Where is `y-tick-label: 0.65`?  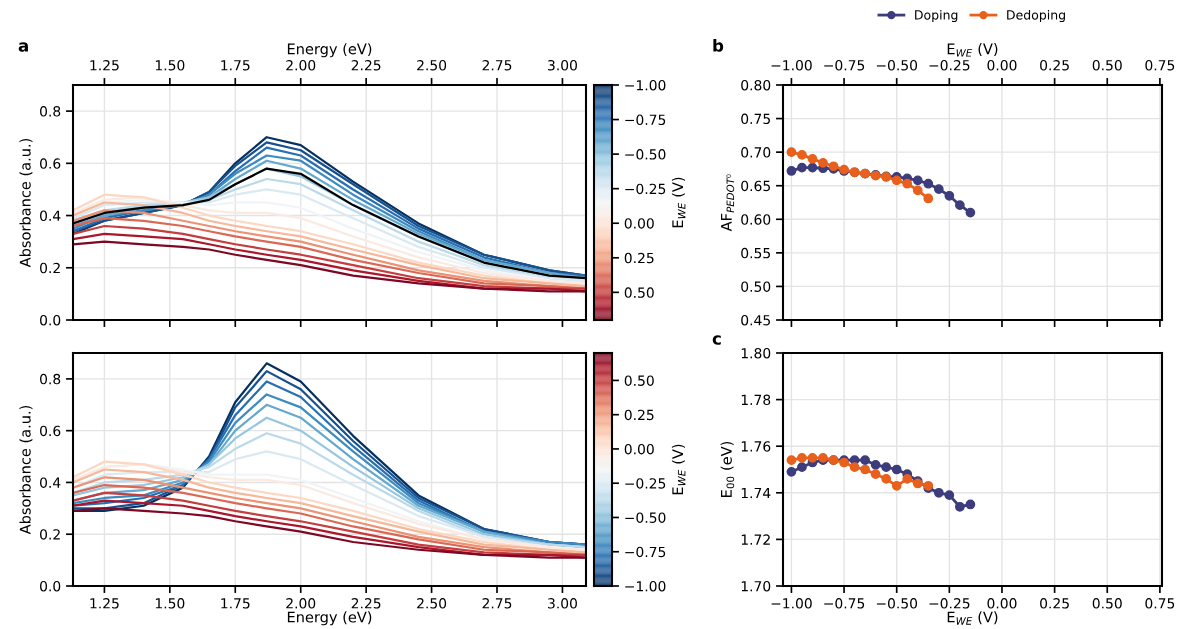
y-tick-label: 0.65 is located at coordinates (755, 186).